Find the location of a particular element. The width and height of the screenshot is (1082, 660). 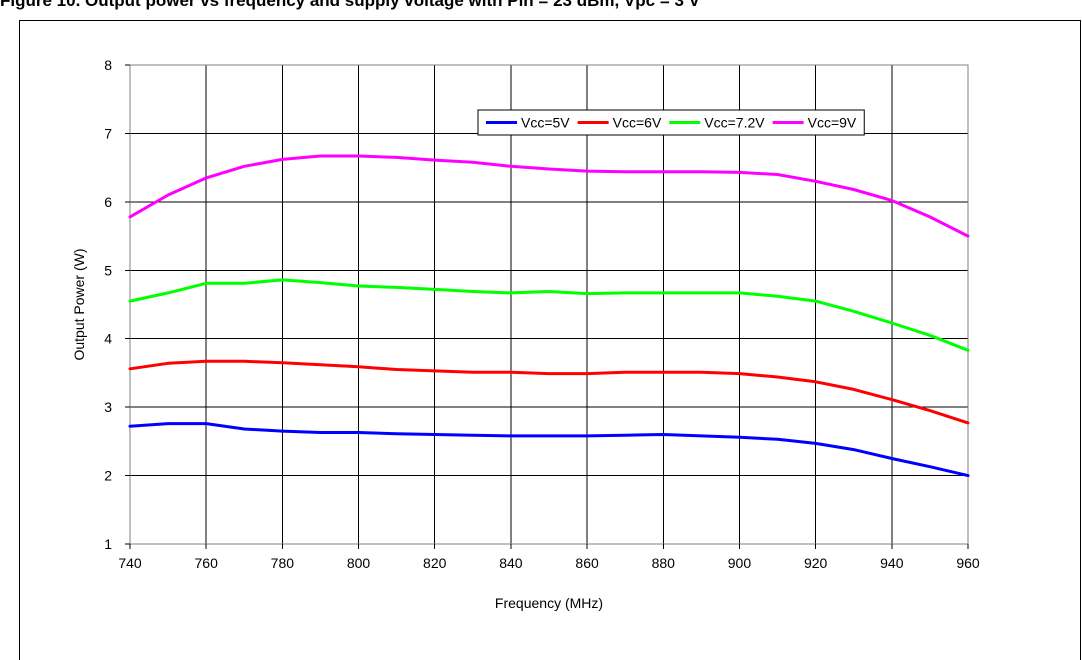

legend-label: Vcc=9V is located at coordinates (832, 123).